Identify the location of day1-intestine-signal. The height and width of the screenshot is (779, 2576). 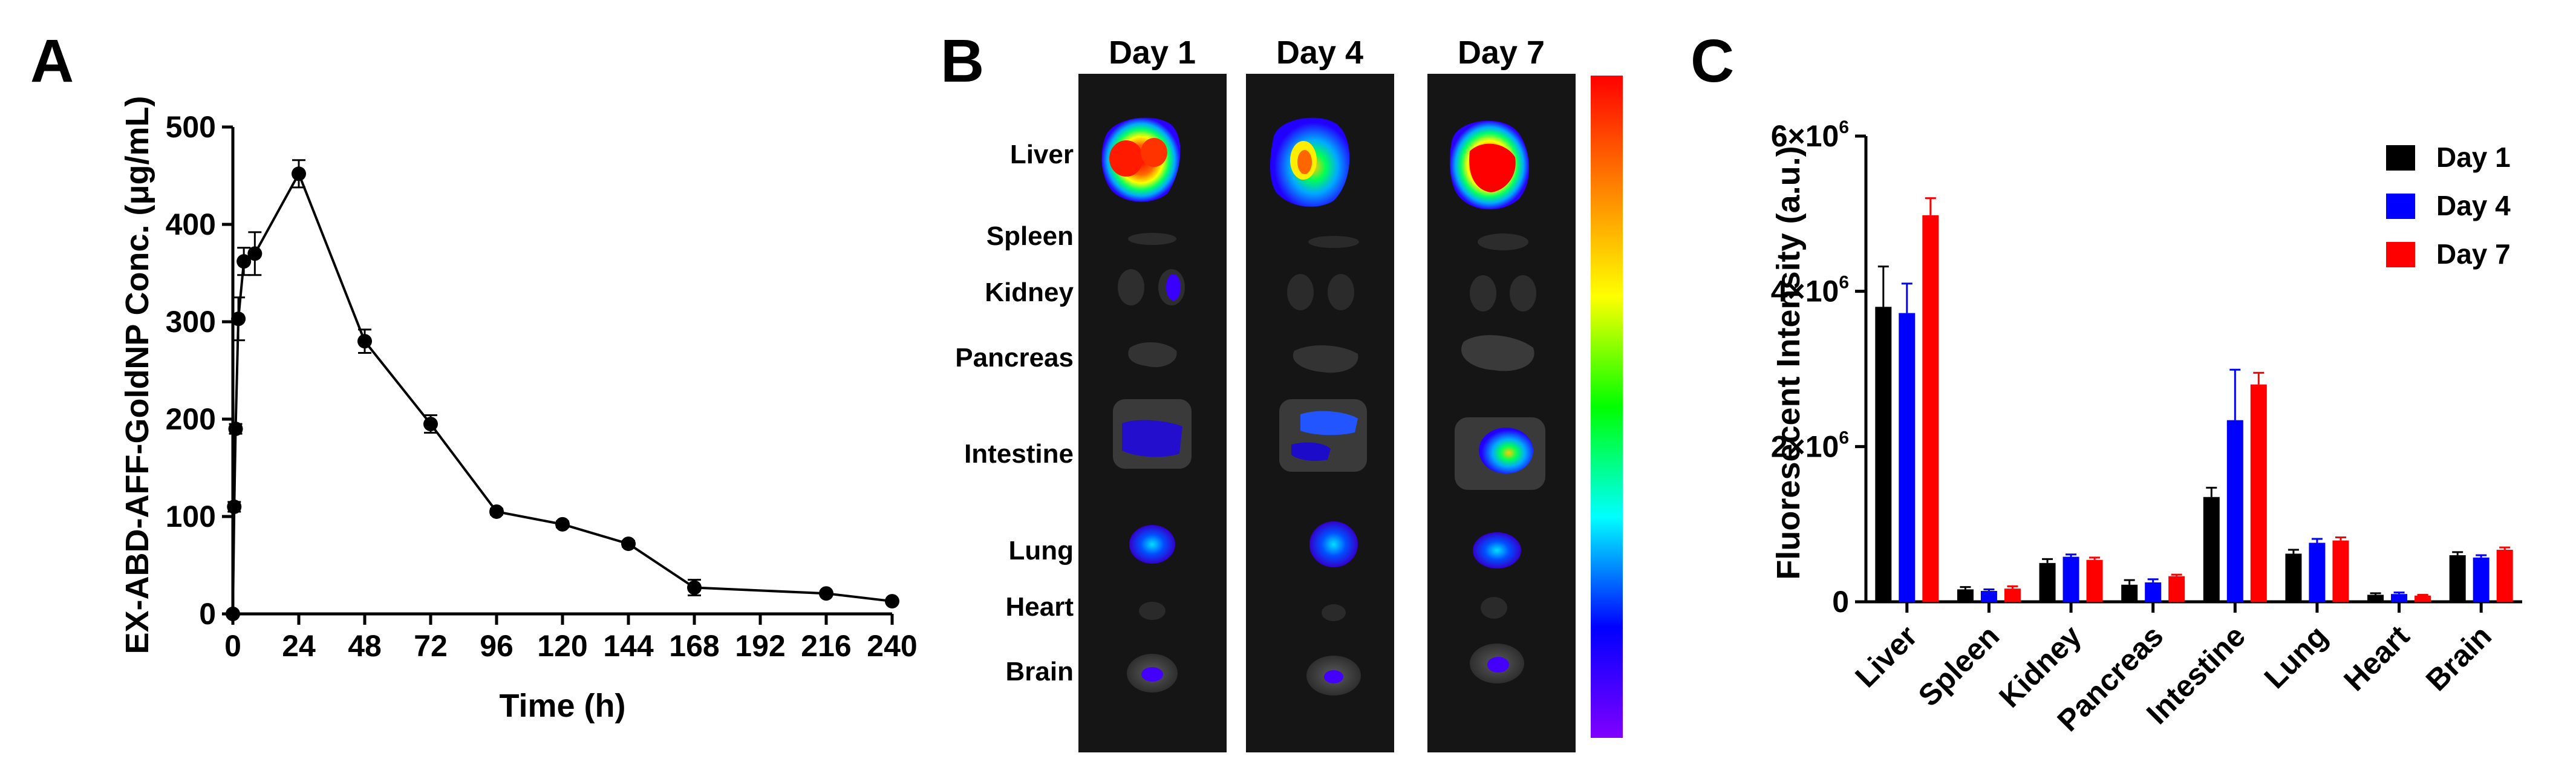
(1152, 438).